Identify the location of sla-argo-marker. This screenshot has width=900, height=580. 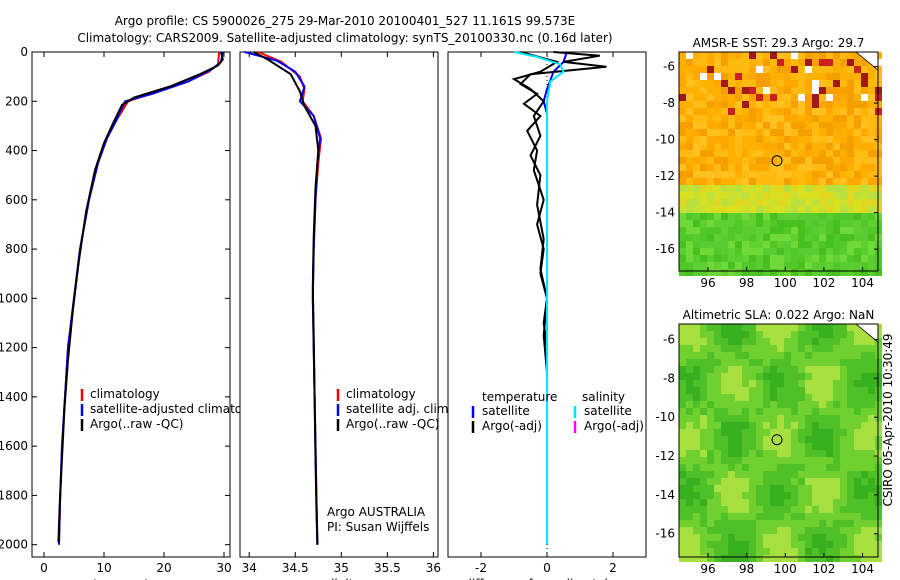
(777, 440).